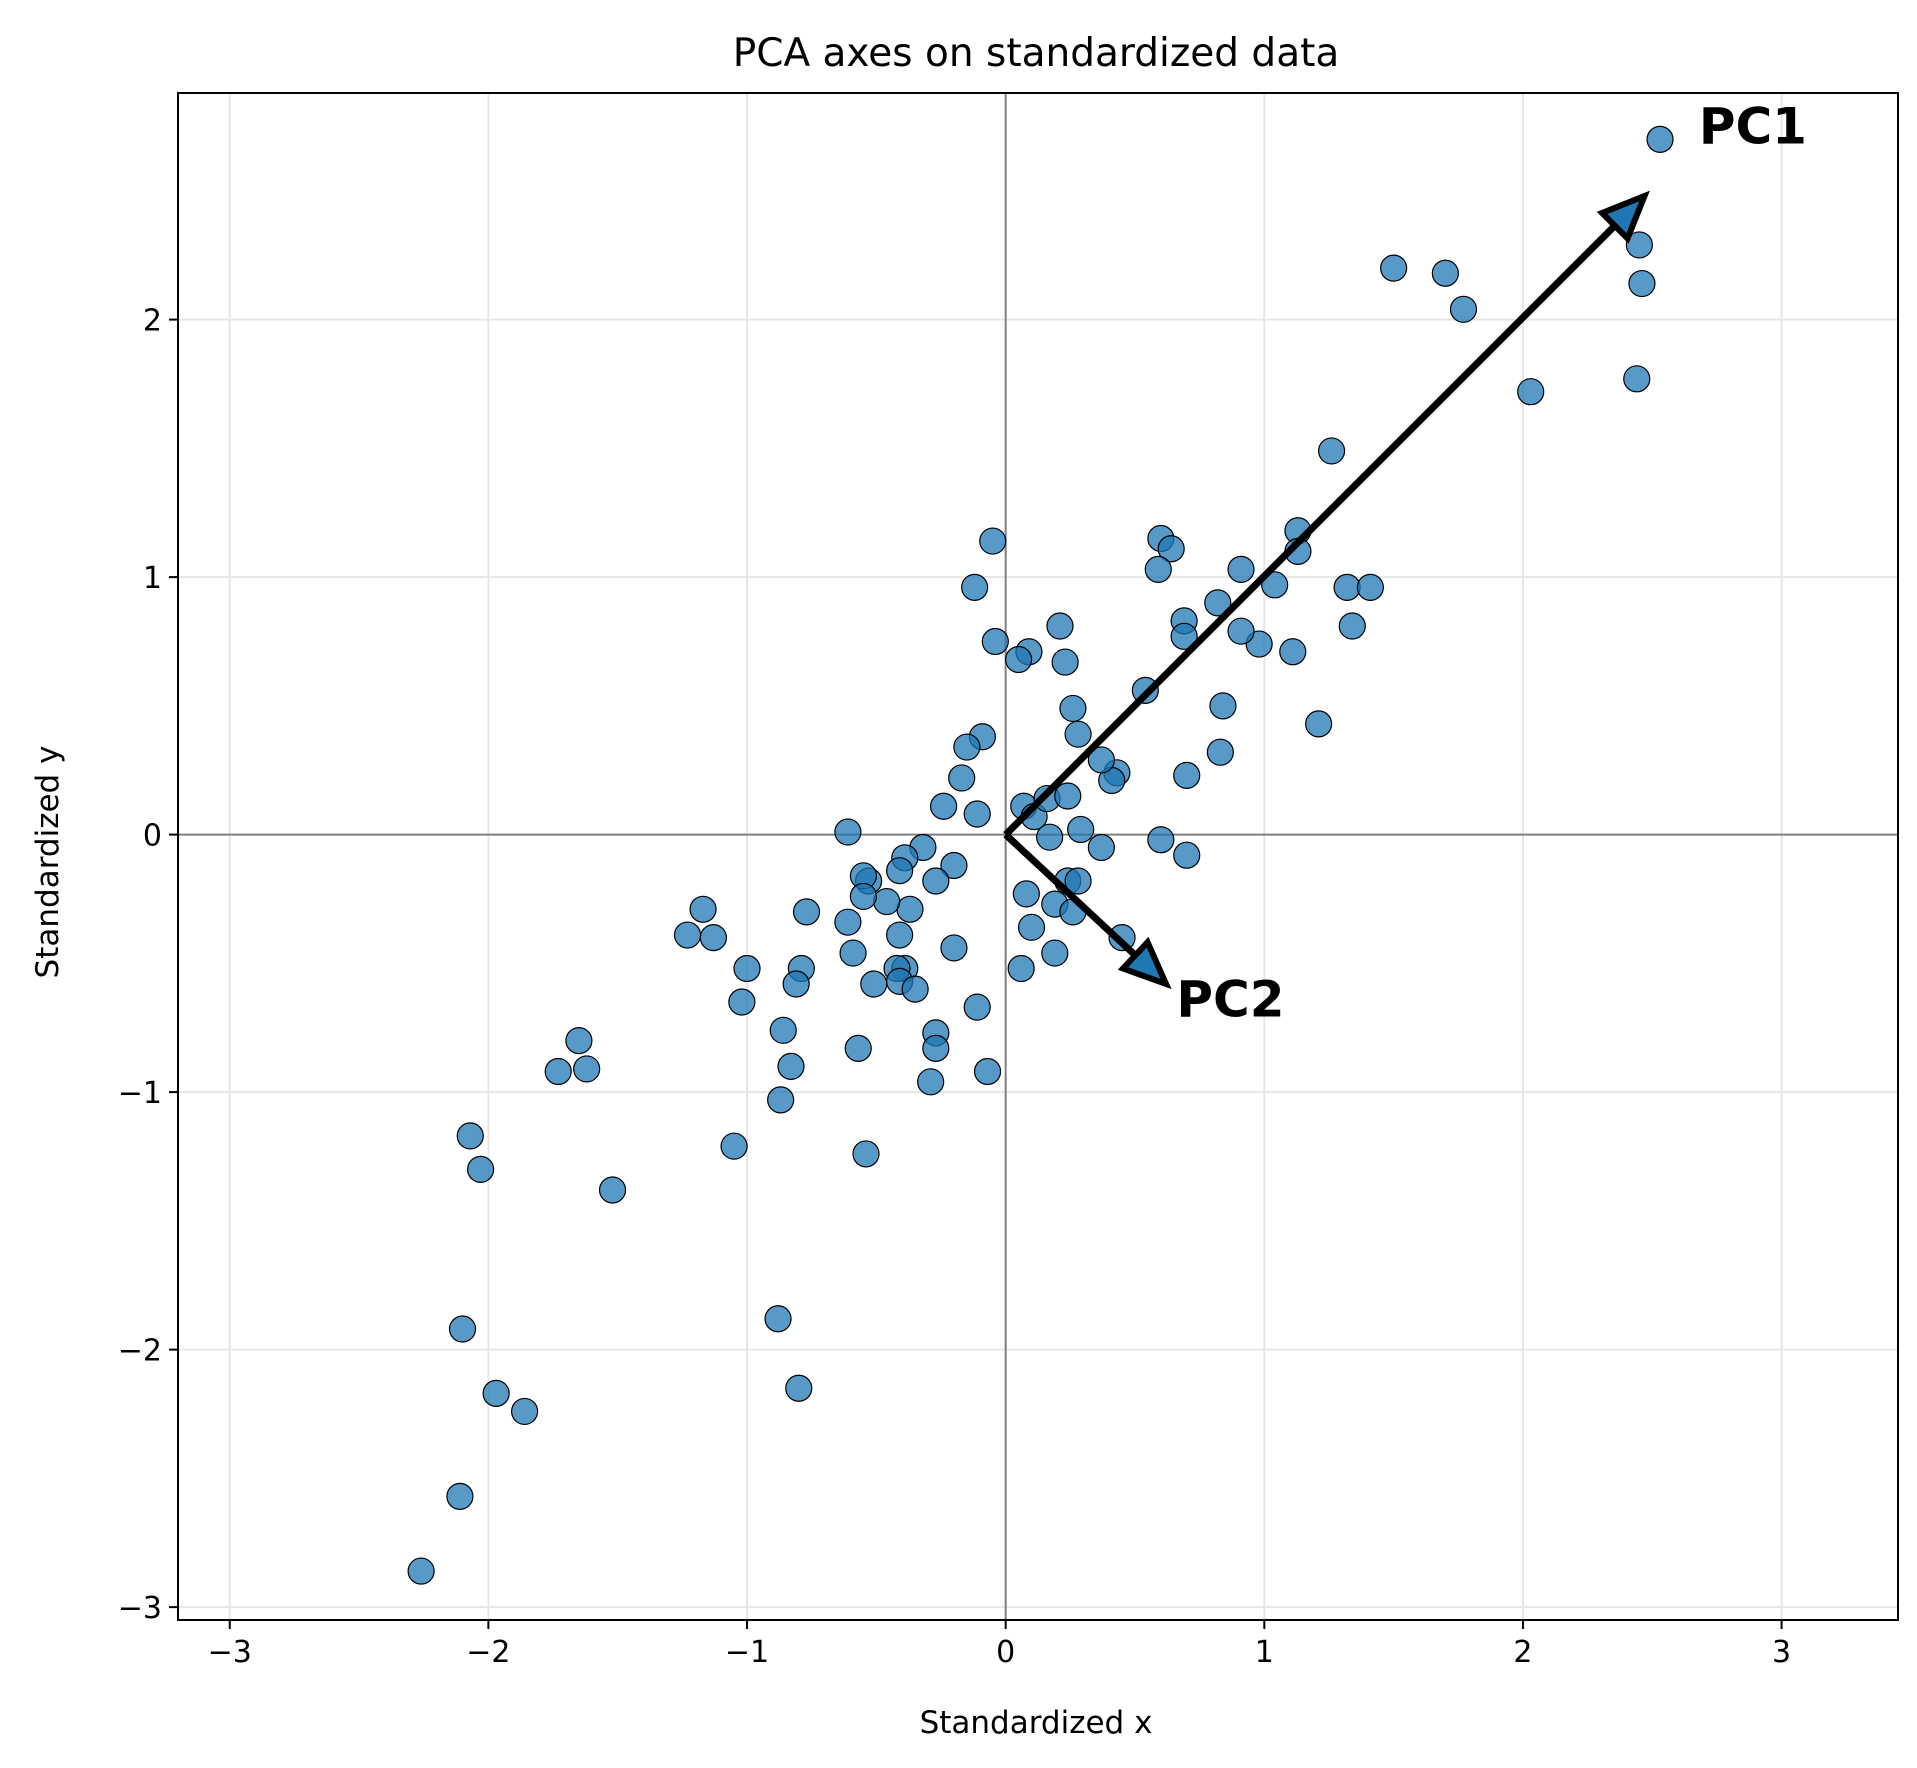  Describe the element at coordinates (1230, 999) in the screenshot. I see `vector-label-pc2: PC2` at that location.